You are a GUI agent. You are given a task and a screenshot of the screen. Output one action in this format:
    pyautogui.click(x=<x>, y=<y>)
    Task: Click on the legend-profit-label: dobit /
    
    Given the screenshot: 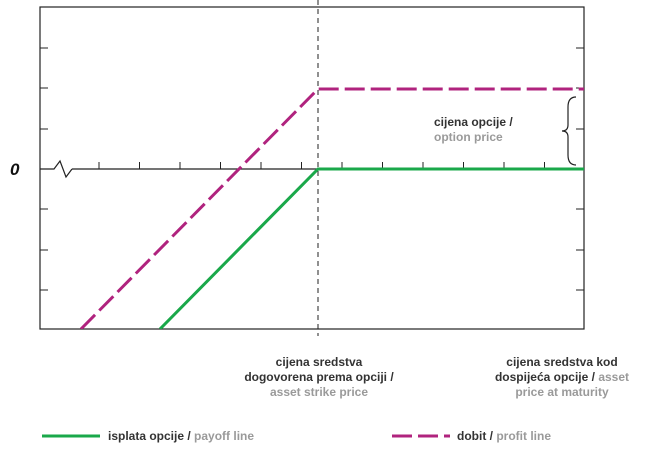 What is the action you would take?
    pyautogui.click(x=475, y=436)
    